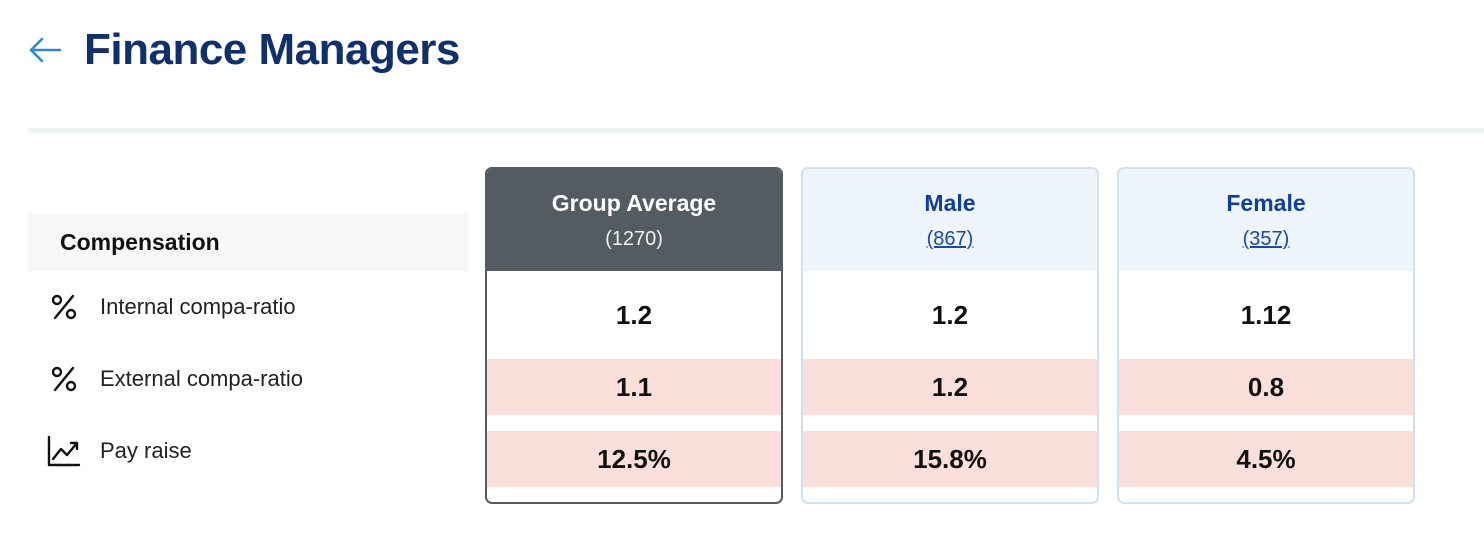  I want to click on back-button, so click(45, 50).